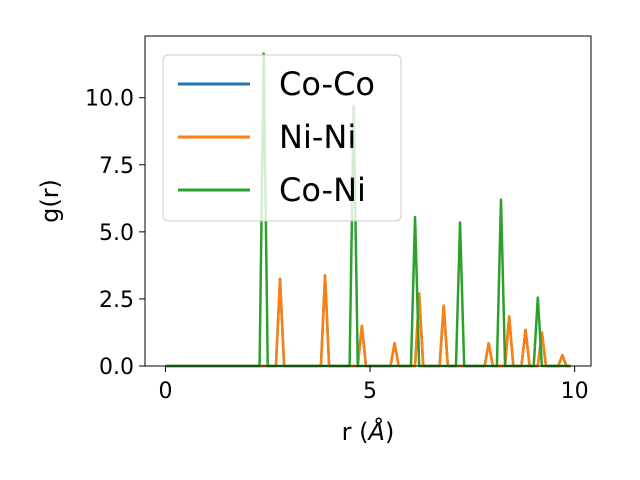 The image size is (640, 480). I want to click on x-axis-label: r (Å), so click(368, 431).